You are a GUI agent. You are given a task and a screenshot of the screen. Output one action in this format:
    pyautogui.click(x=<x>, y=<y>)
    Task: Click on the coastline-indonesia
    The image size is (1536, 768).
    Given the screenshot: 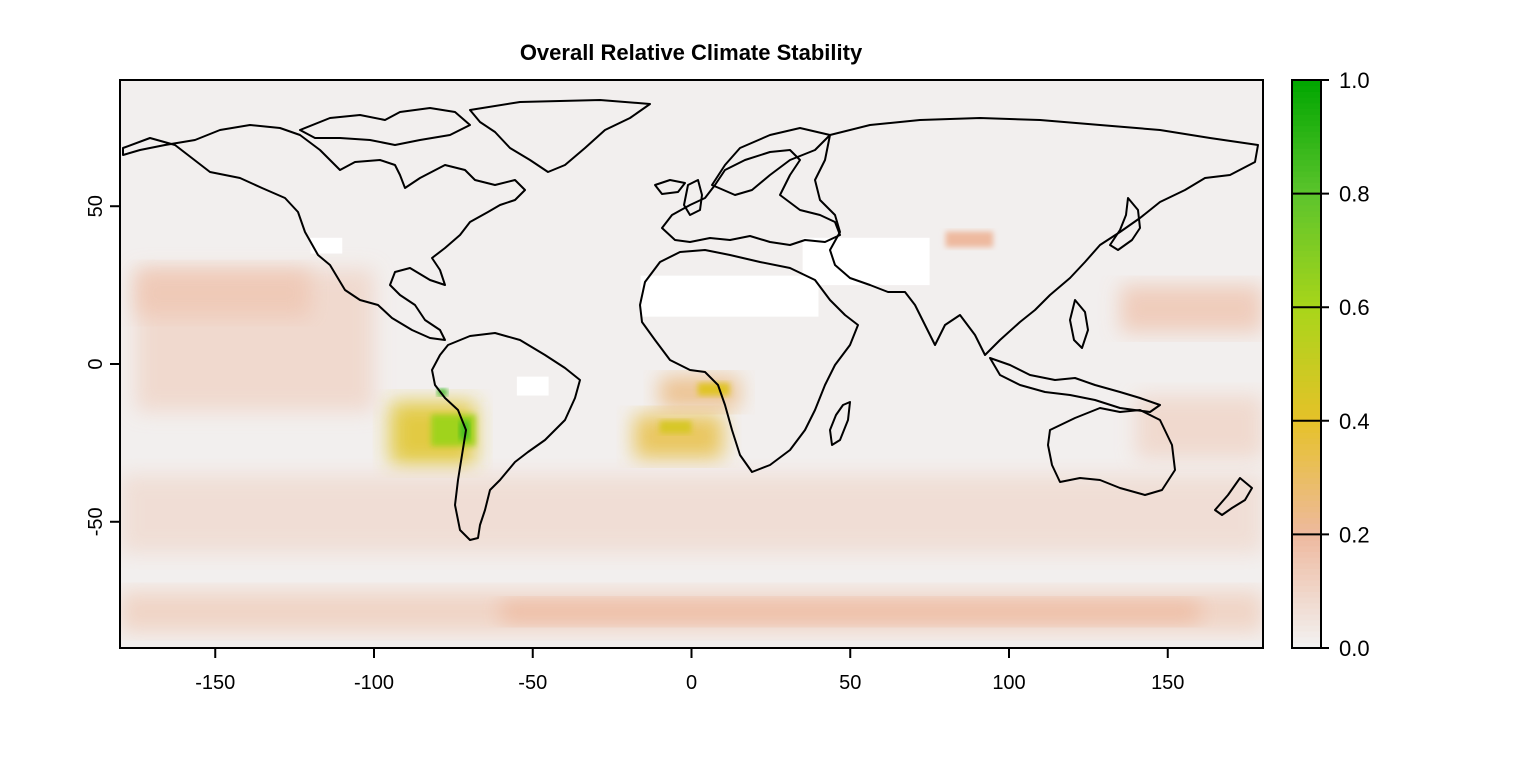 What is the action you would take?
    pyautogui.click(x=1075, y=385)
    